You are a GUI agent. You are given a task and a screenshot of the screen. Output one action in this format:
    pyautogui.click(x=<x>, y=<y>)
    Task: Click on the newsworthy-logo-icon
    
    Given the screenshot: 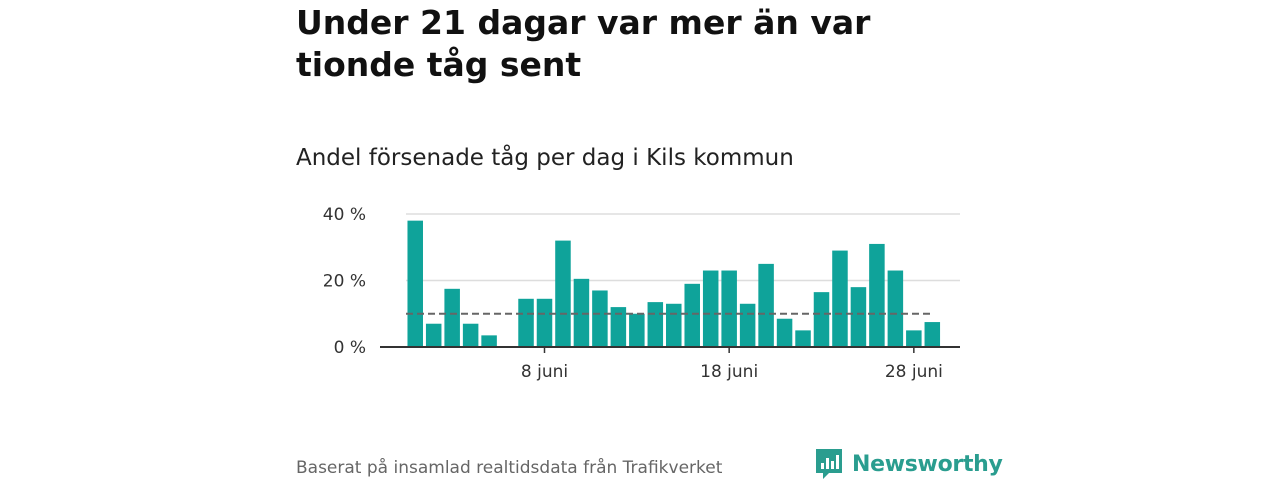 What is the action you would take?
    pyautogui.click(x=829, y=464)
    